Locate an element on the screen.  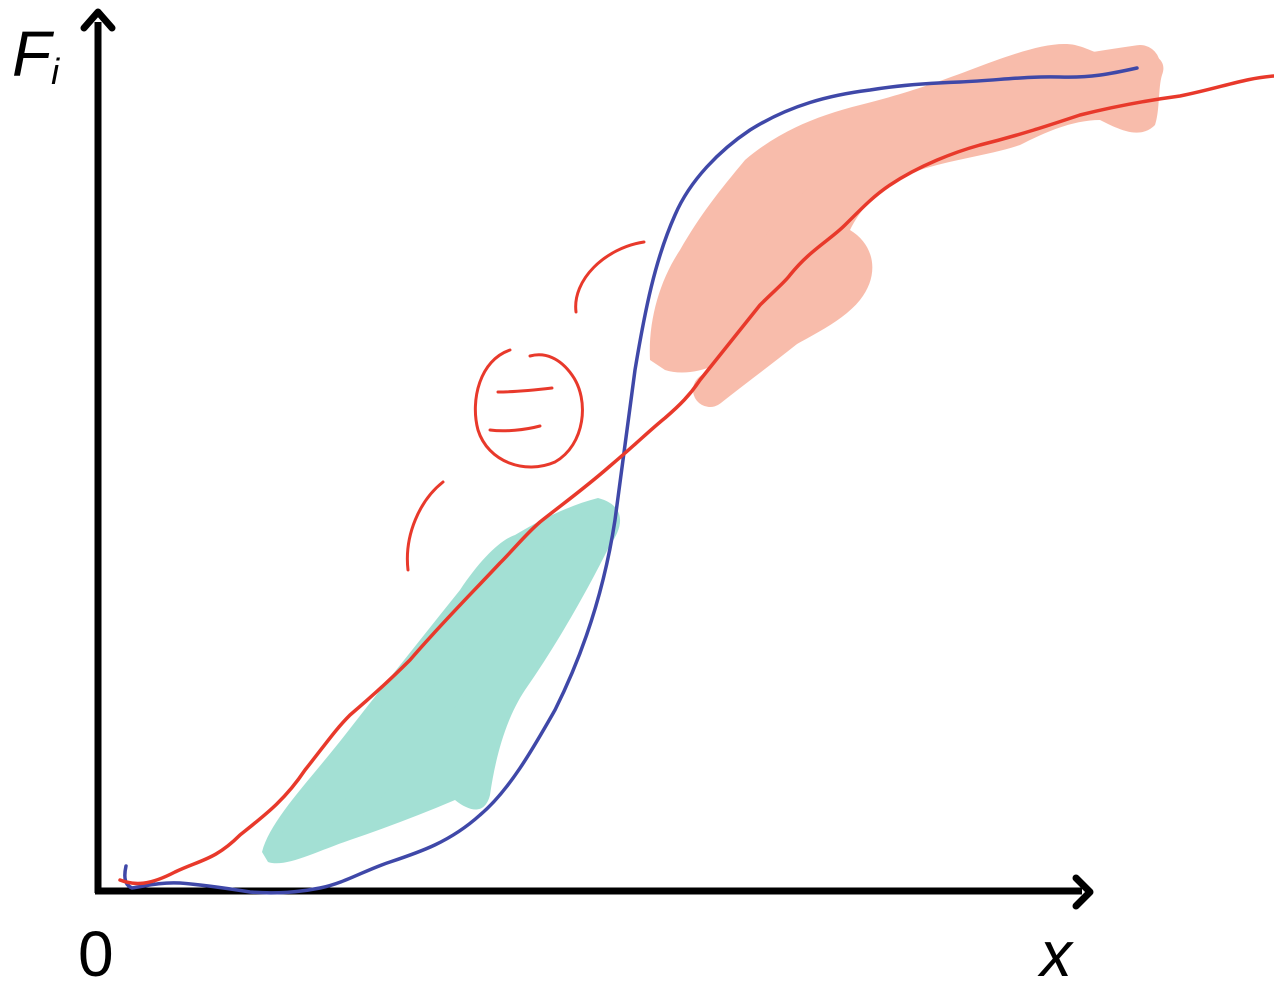
annotation-equals-top is located at coordinates (525, 390).